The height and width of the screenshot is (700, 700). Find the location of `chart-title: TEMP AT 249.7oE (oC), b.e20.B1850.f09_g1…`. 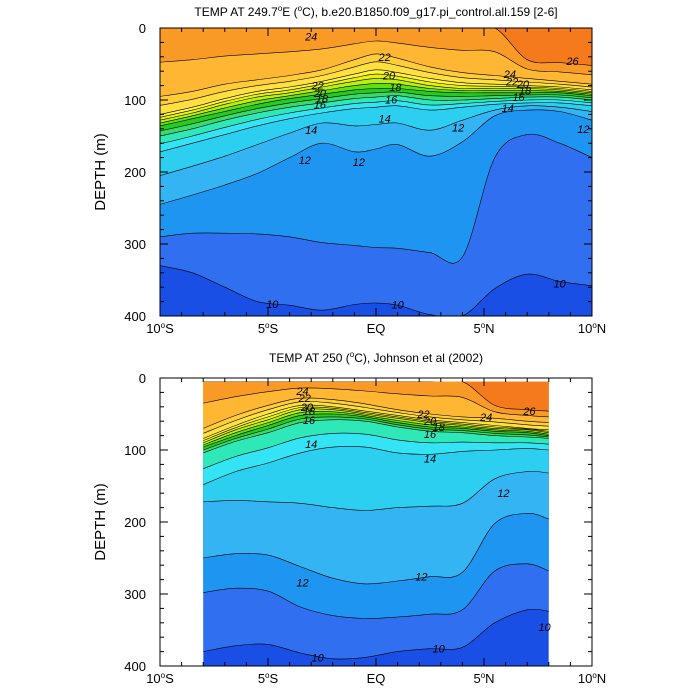

chart-title: TEMP AT 249.7oE (oC), b.e20.B1850.f09_g1… is located at coordinates (375, 11).